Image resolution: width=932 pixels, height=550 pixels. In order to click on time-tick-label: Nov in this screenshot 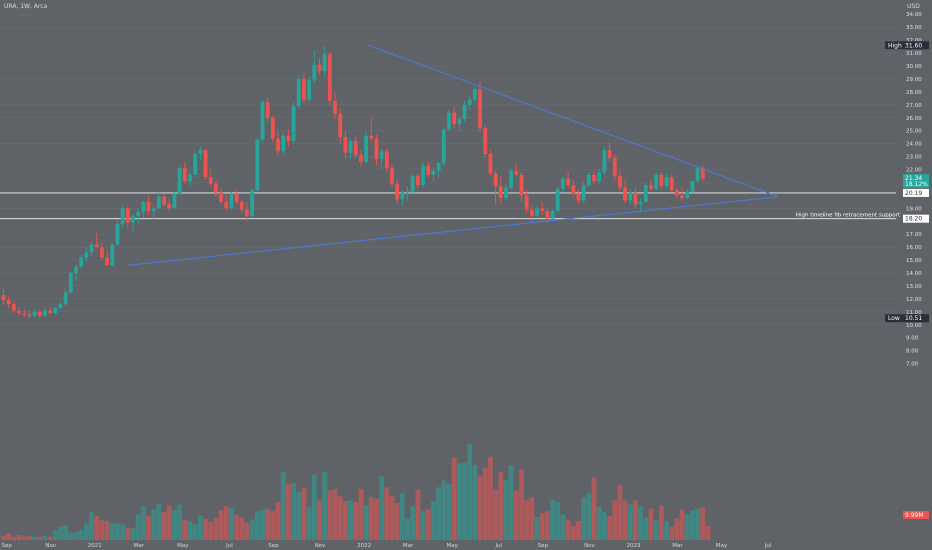, I will do `click(589, 546)`.